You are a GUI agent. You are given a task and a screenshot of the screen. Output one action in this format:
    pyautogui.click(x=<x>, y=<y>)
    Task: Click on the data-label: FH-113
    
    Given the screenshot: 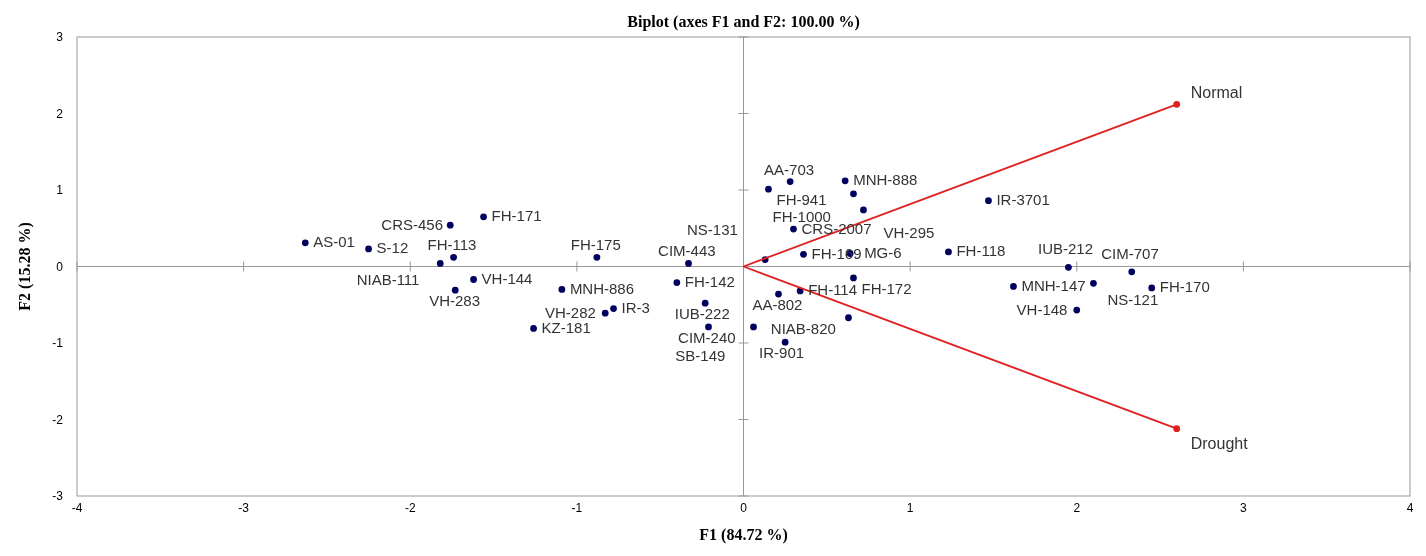 What is the action you would take?
    pyautogui.click(x=452, y=245)
    